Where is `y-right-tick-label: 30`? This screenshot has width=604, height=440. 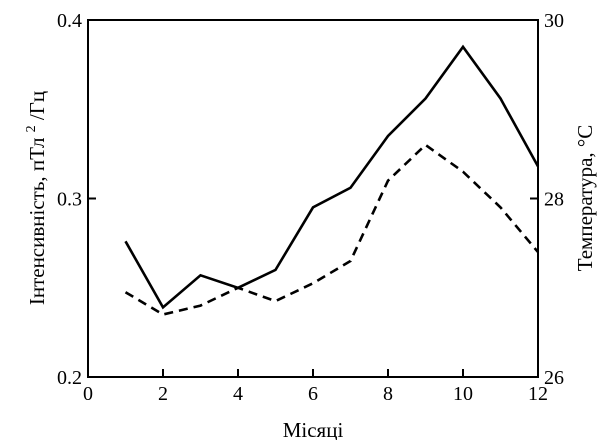 y-right-tick-label: 30 is located at coordinates (554, 21).